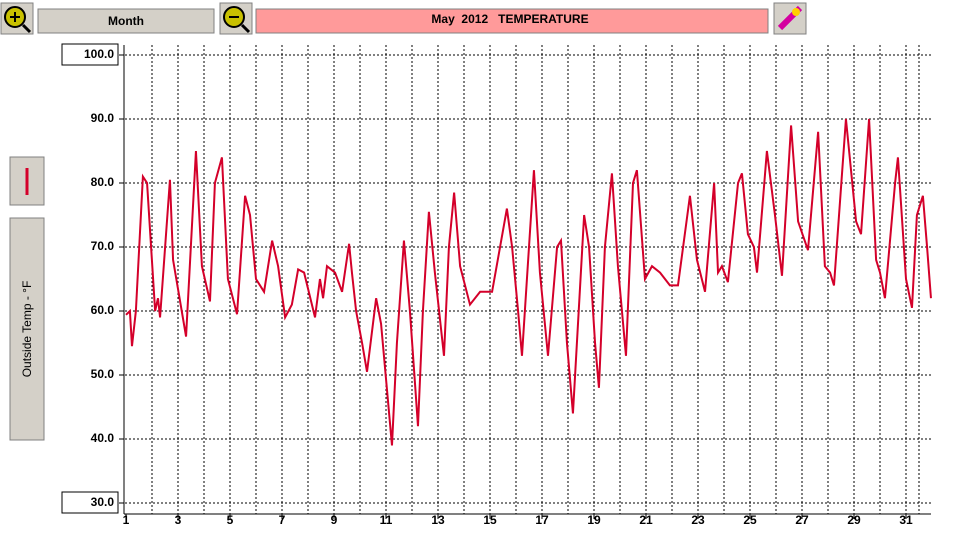  Describe the element at coordinates (906, 520) in the screenshot. I see `x-tick-label: 31` at that location.